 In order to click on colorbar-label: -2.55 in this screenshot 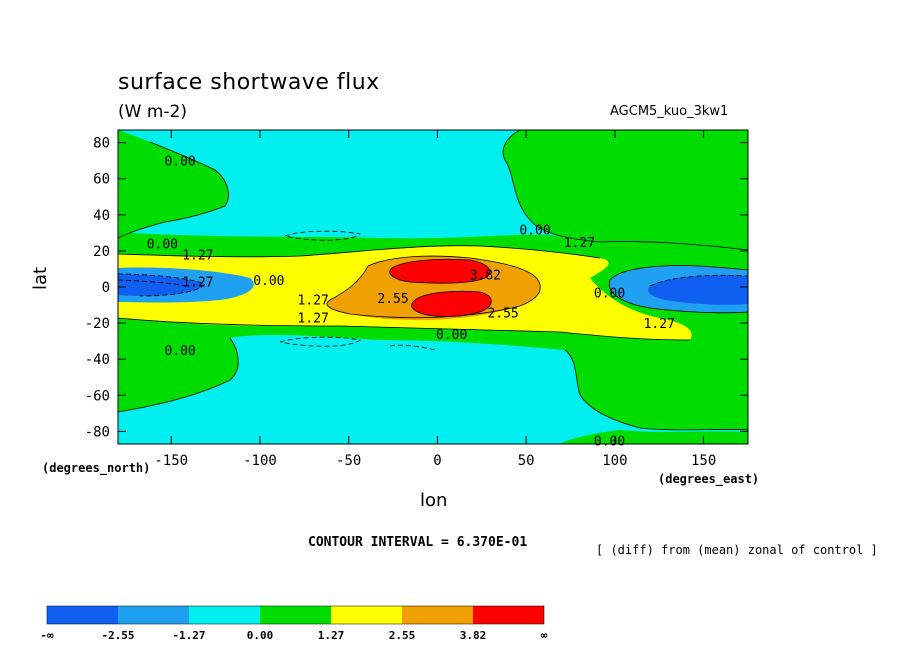, I will do `click(117, 635)`.